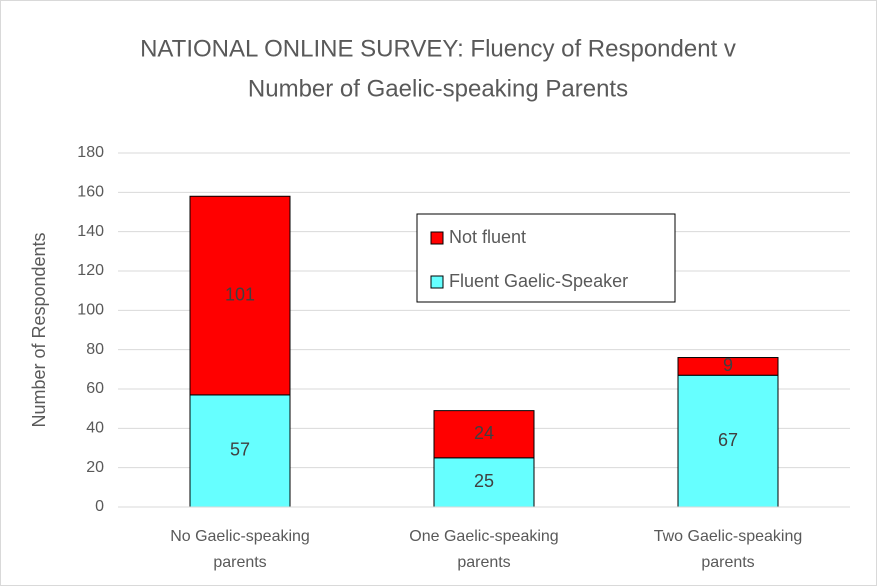 Image resolution: width=877 pixels, height=586 pixels. Describe the element at coordinates (484, 481) in the screenshot. I see `data-label: 25` at that location.